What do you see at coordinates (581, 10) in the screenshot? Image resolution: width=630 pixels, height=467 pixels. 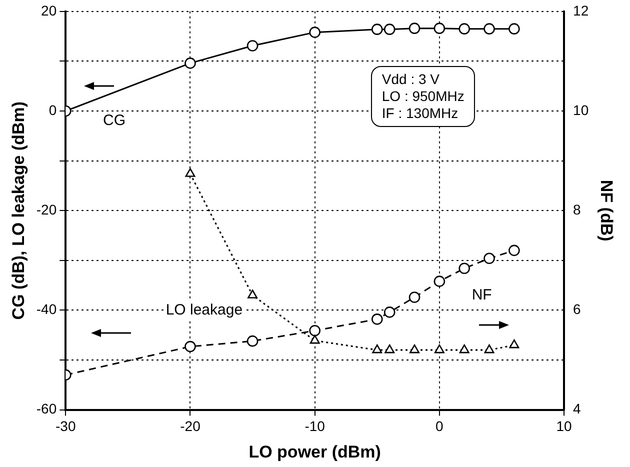 I see `y2-tick-label: 12` at bounding box center [581, 10].